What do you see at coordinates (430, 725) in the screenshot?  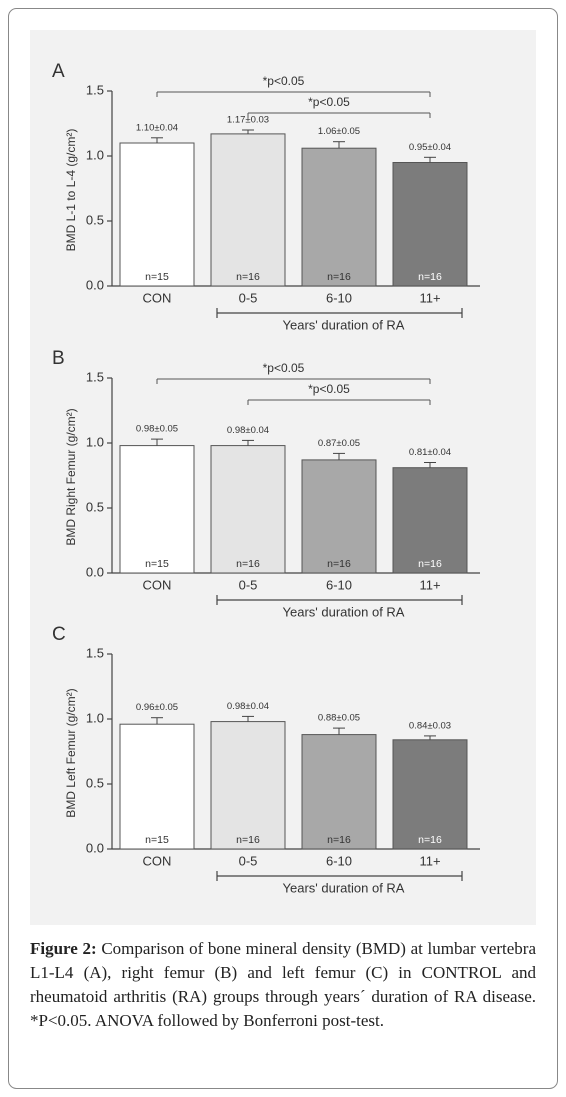 I see `value-label: 0.84±0.03` at bounding box center [430, 725].